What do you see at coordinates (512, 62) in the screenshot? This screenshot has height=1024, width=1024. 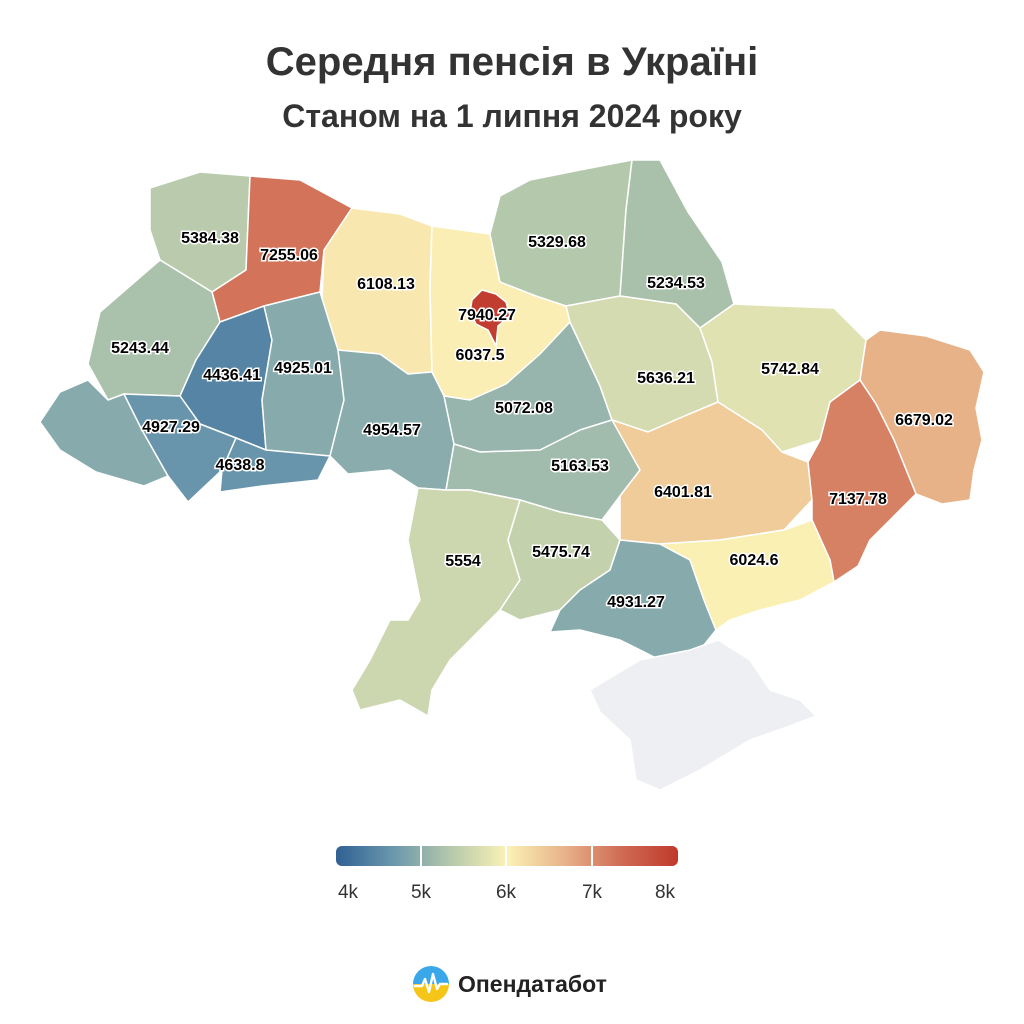 I see `map-title: Середня пенсія в Україні` at bounding box center [512, 62].